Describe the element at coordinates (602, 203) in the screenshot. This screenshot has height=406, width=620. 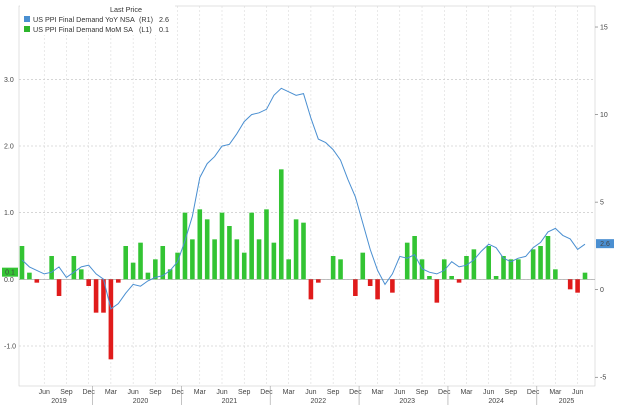
I see `right-tick-label: 5` at that location.